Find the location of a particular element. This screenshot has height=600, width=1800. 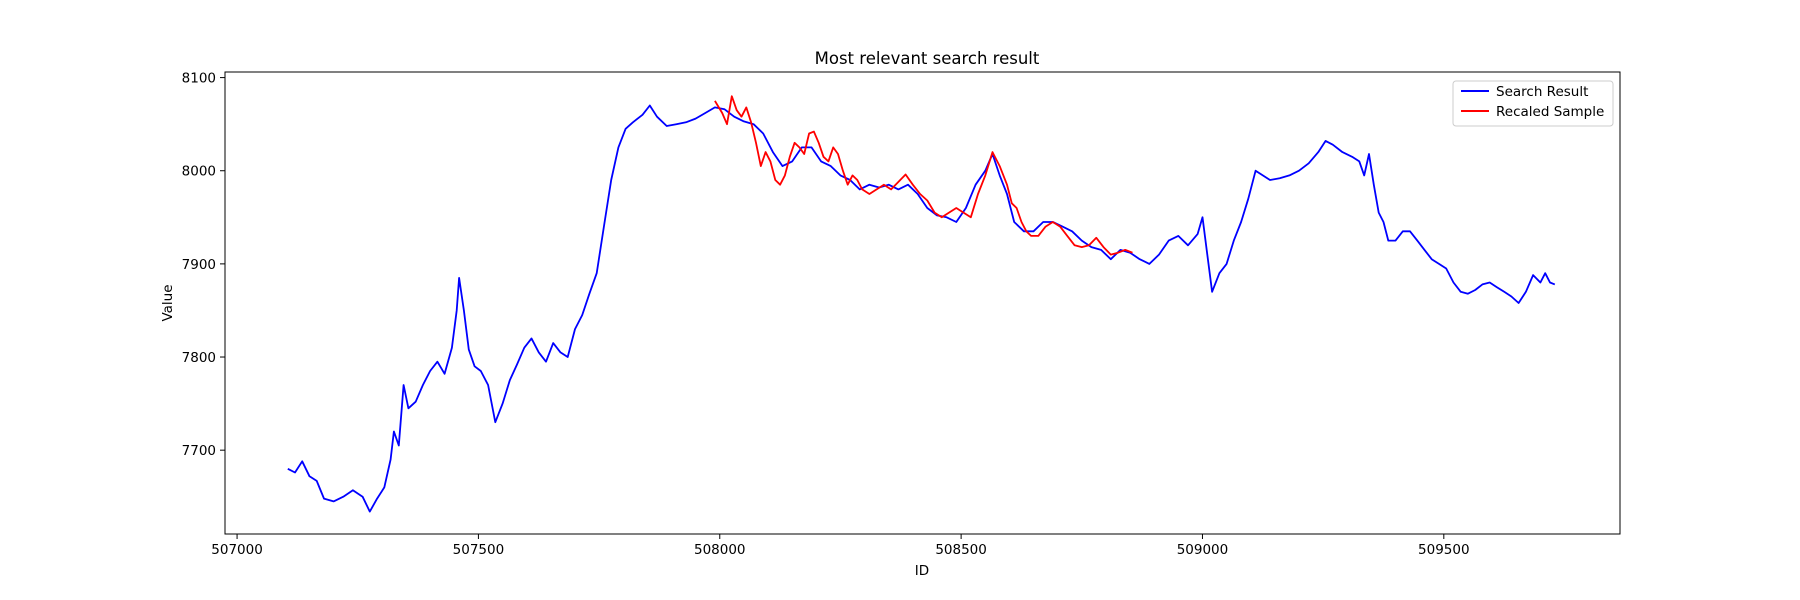

y-tick-label: 7800 is located at coordinates (199, 358).